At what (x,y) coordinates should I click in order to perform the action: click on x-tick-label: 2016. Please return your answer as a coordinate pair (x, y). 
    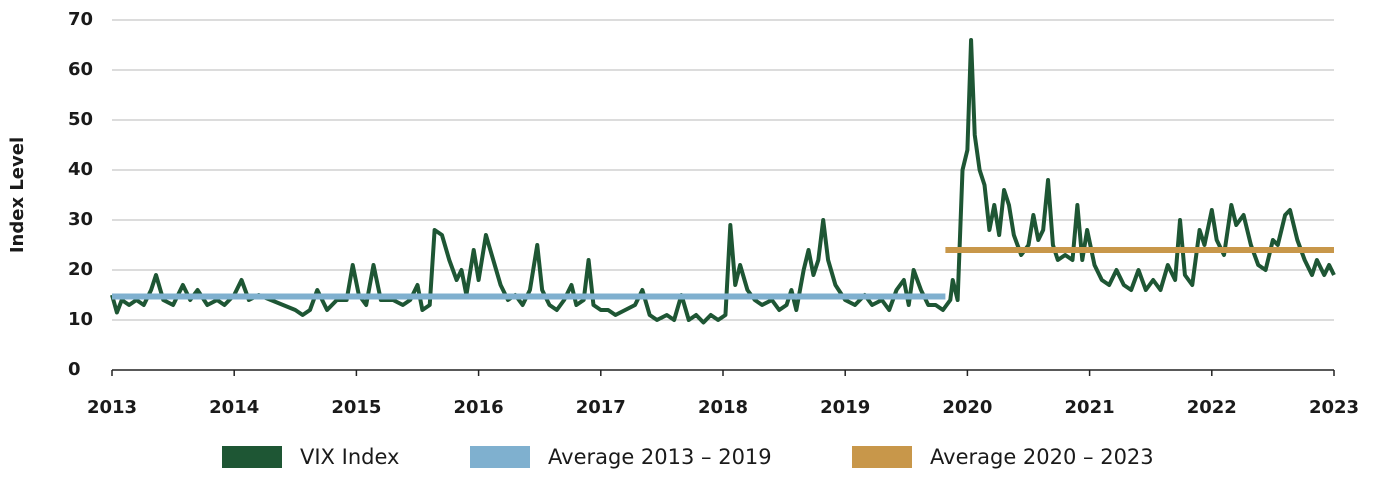
    Looking at the image, I should click on (479, 407).